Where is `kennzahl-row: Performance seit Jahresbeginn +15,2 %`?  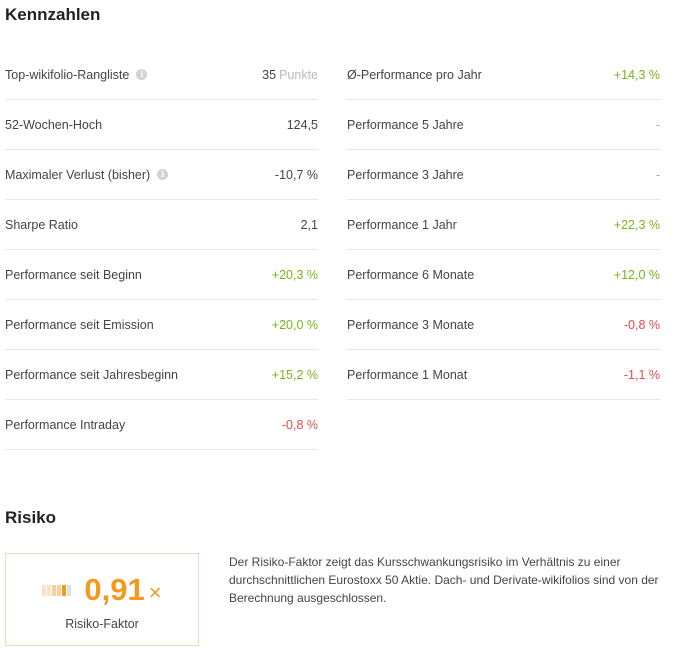
kennzahl-row: Performance seit Jahresbeginn +15,2 % is located at coordinates (161, 375).